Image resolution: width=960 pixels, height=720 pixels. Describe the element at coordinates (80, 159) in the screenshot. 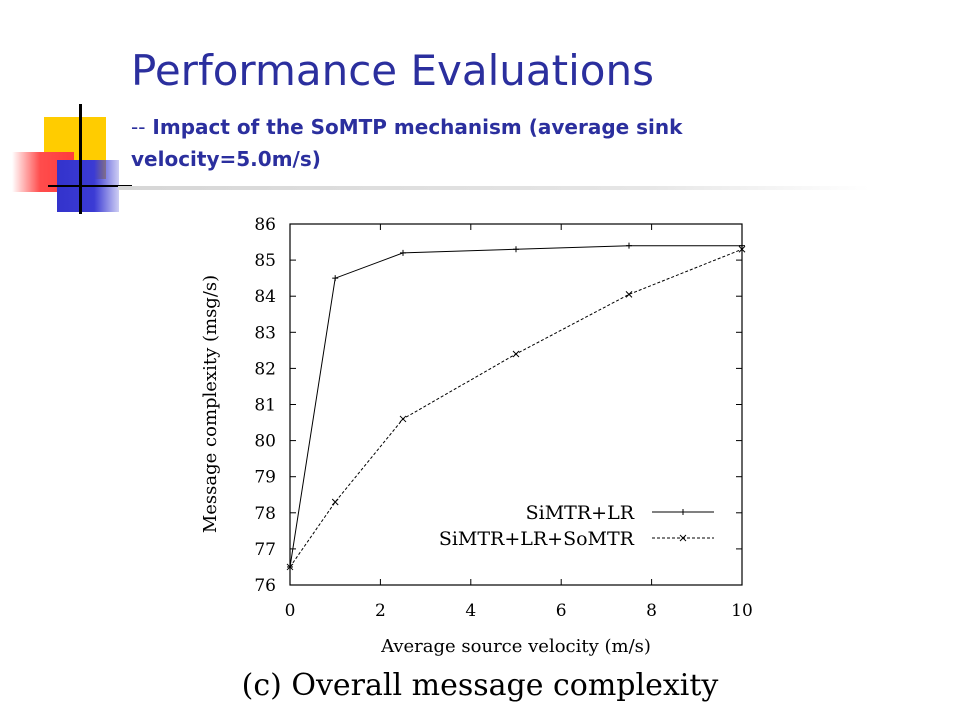

I see `decorative-vertical-line` at that location.